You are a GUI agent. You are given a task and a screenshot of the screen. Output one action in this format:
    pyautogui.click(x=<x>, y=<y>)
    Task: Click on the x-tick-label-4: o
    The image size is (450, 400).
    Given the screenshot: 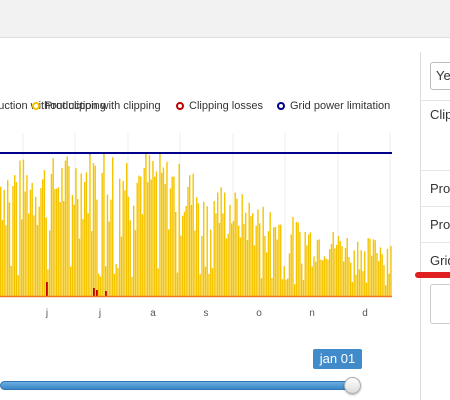 What is the action you would take?
    pyautogui.click(x=259, y=313)
    